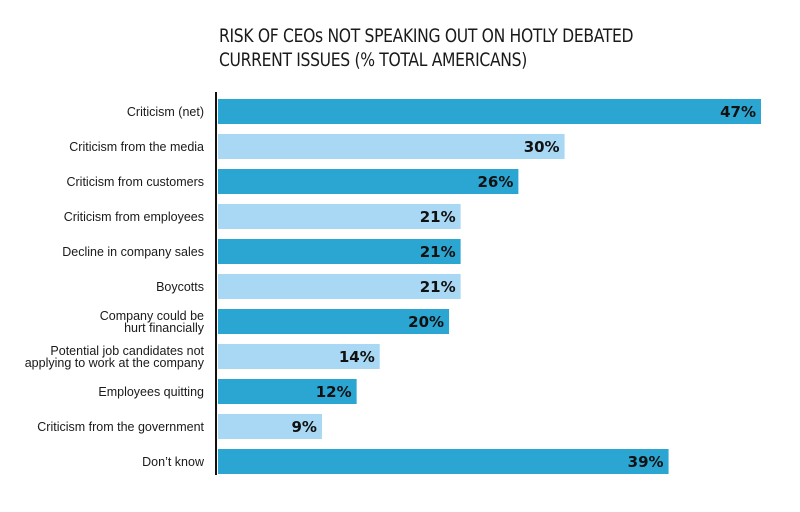 This screenshot has height=512, width=800. I want to click on category-label: Boycotts, so click(180, 287).